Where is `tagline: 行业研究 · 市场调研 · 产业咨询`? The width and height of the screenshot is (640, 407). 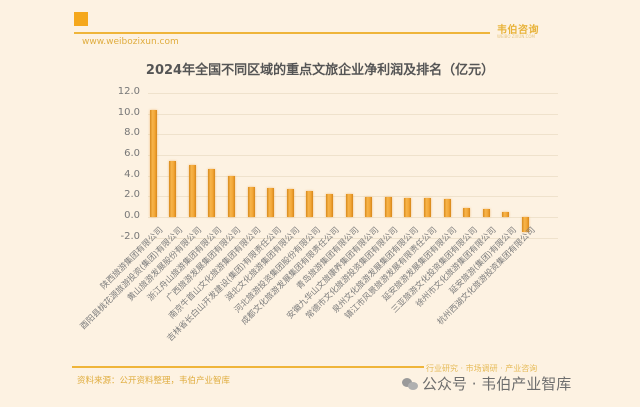 tagline: 行业研究 · 市场调研 · 产业咨询 is located at coordinates (482, 368).